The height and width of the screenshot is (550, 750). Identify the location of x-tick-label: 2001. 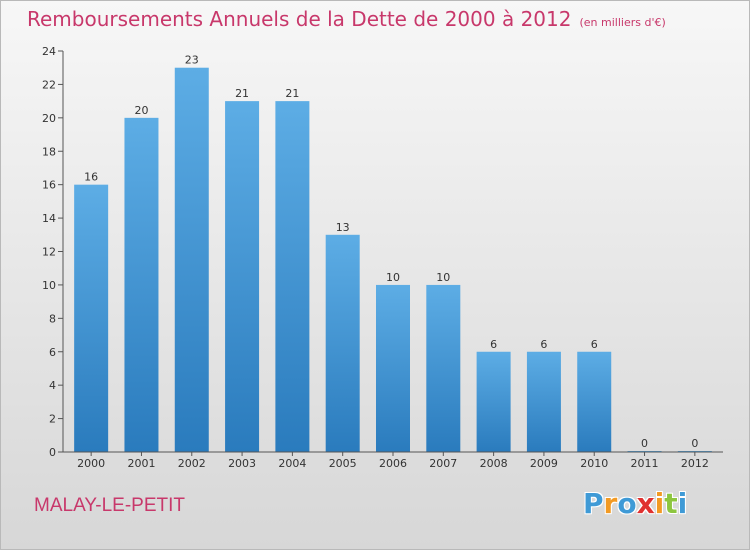
(141, 463).